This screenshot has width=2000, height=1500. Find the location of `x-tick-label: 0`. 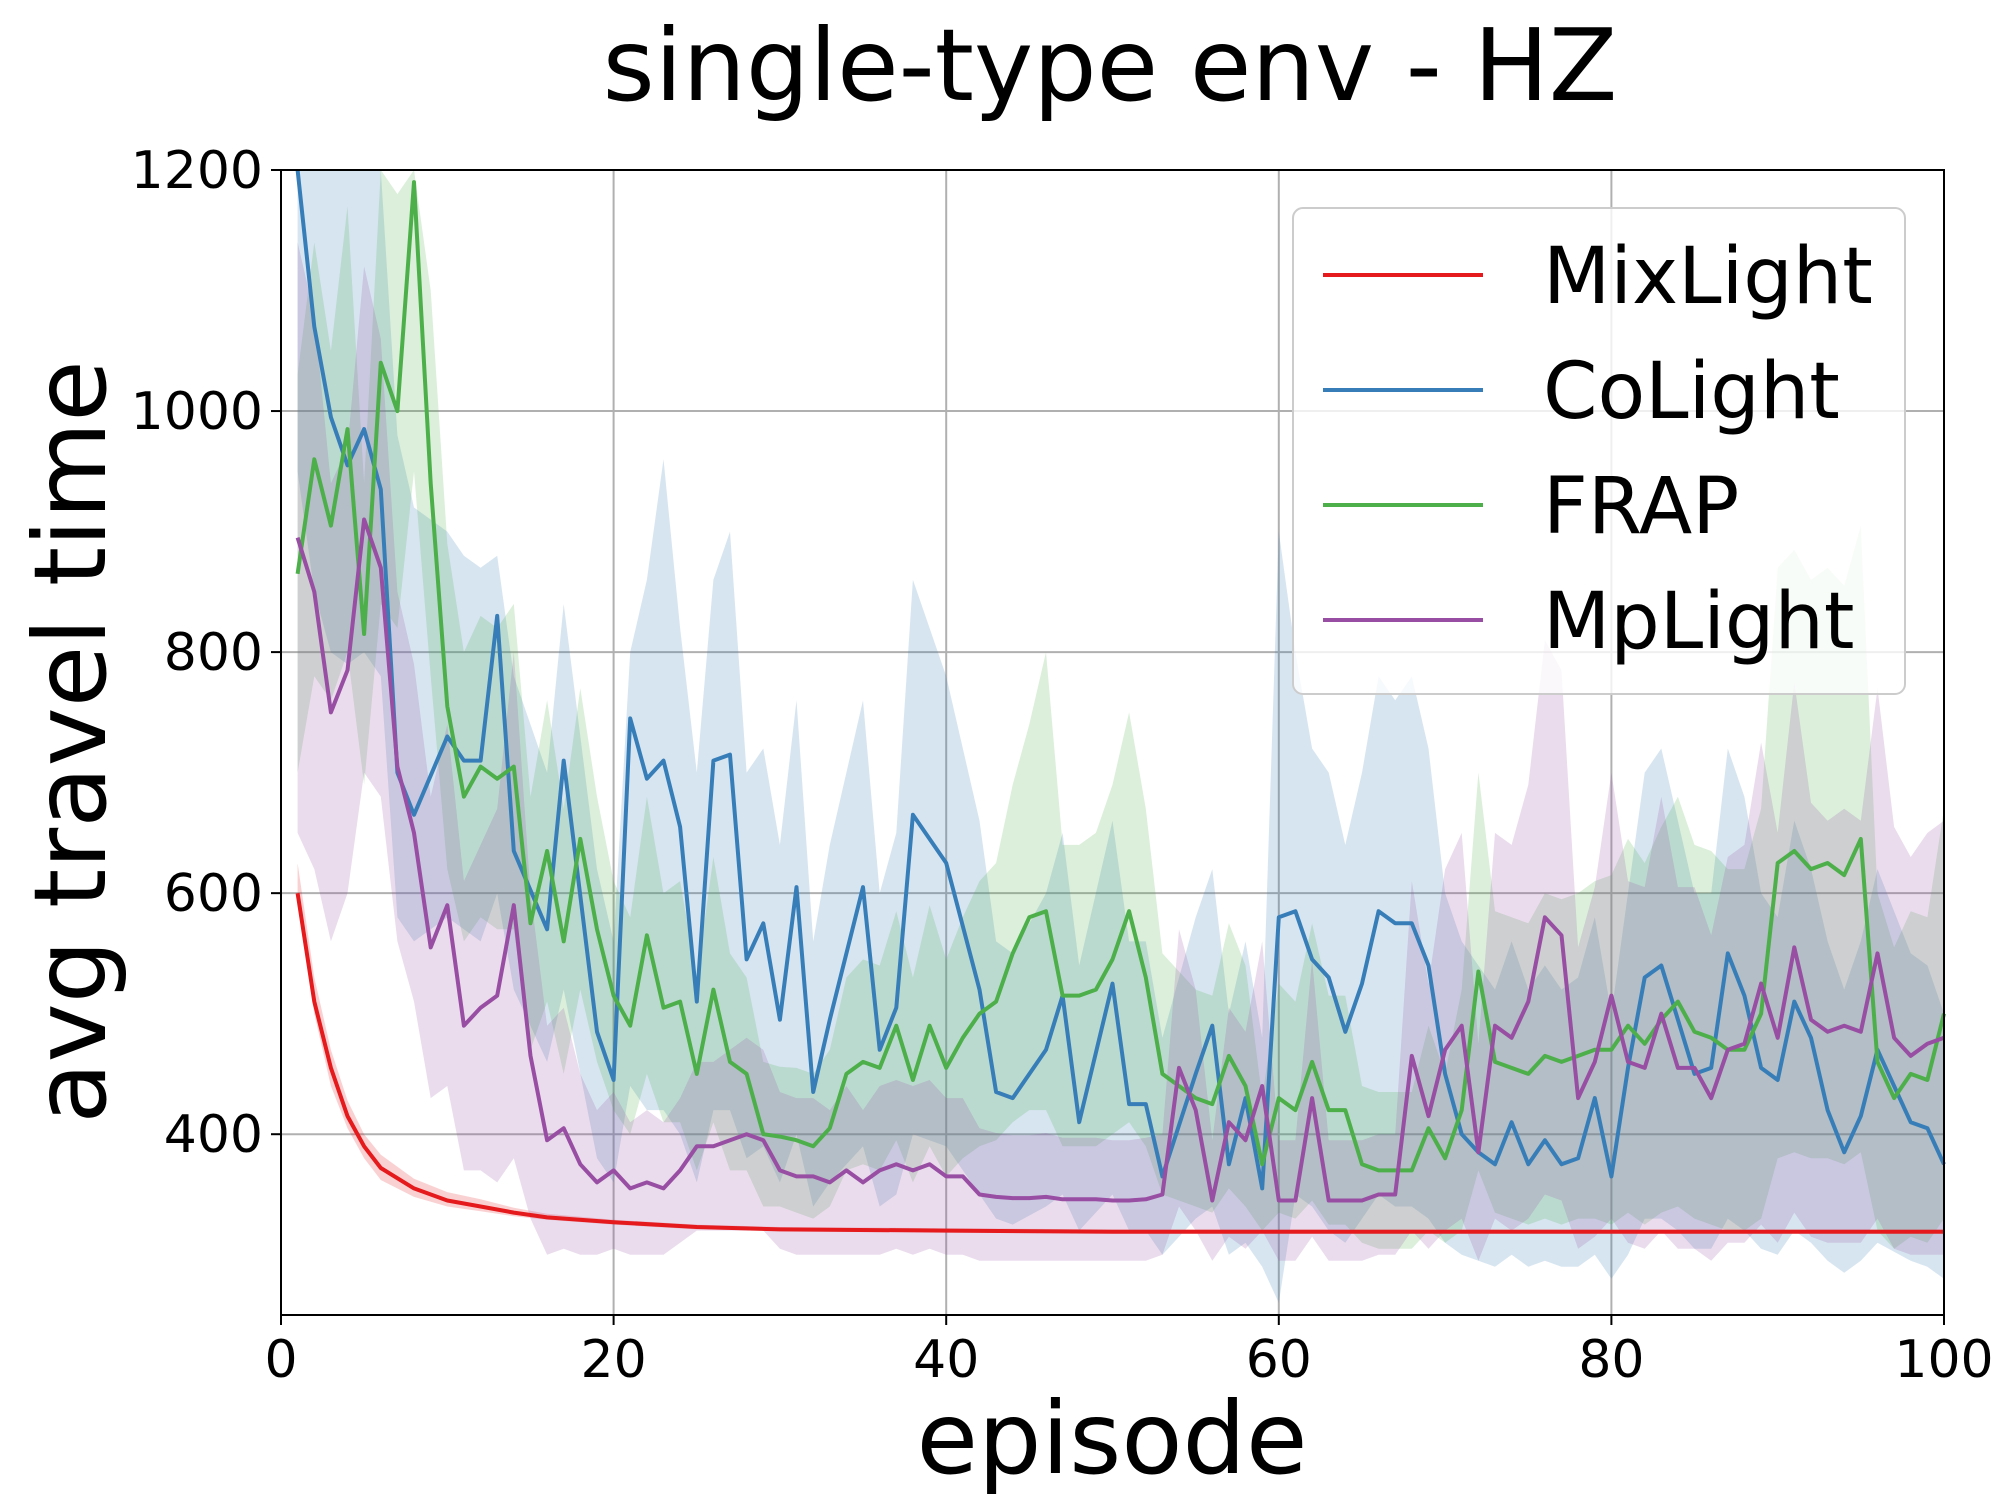

x-tick-label: 0 is located at coordinates (280, 1360).